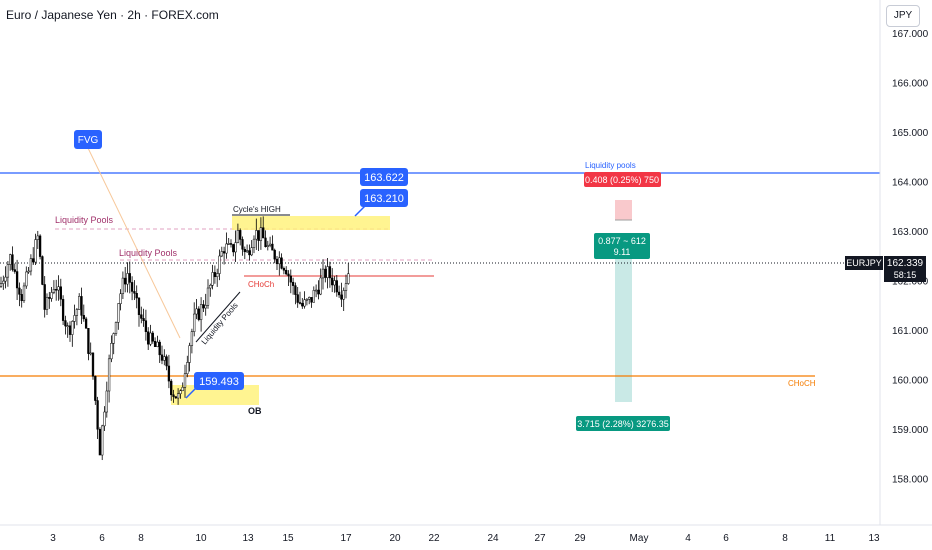 The height and width of the screenshot is (550, 932). Describe the element at coordinates (465, 538) in the screenshot. I see `time-axis: 3 6 8 10 13 15 17 20 22 24 27 29 May 4 6 8 11 13` at that location.